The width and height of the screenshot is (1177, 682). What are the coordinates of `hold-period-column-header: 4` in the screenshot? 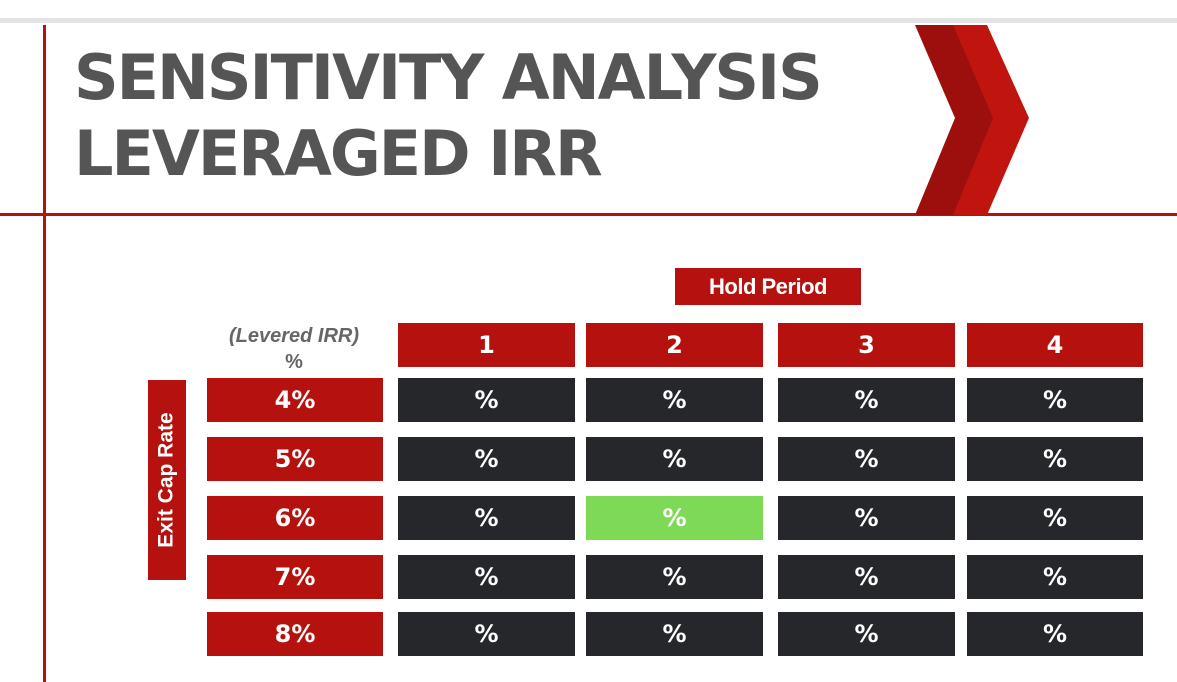 It's located at (1055, 345).